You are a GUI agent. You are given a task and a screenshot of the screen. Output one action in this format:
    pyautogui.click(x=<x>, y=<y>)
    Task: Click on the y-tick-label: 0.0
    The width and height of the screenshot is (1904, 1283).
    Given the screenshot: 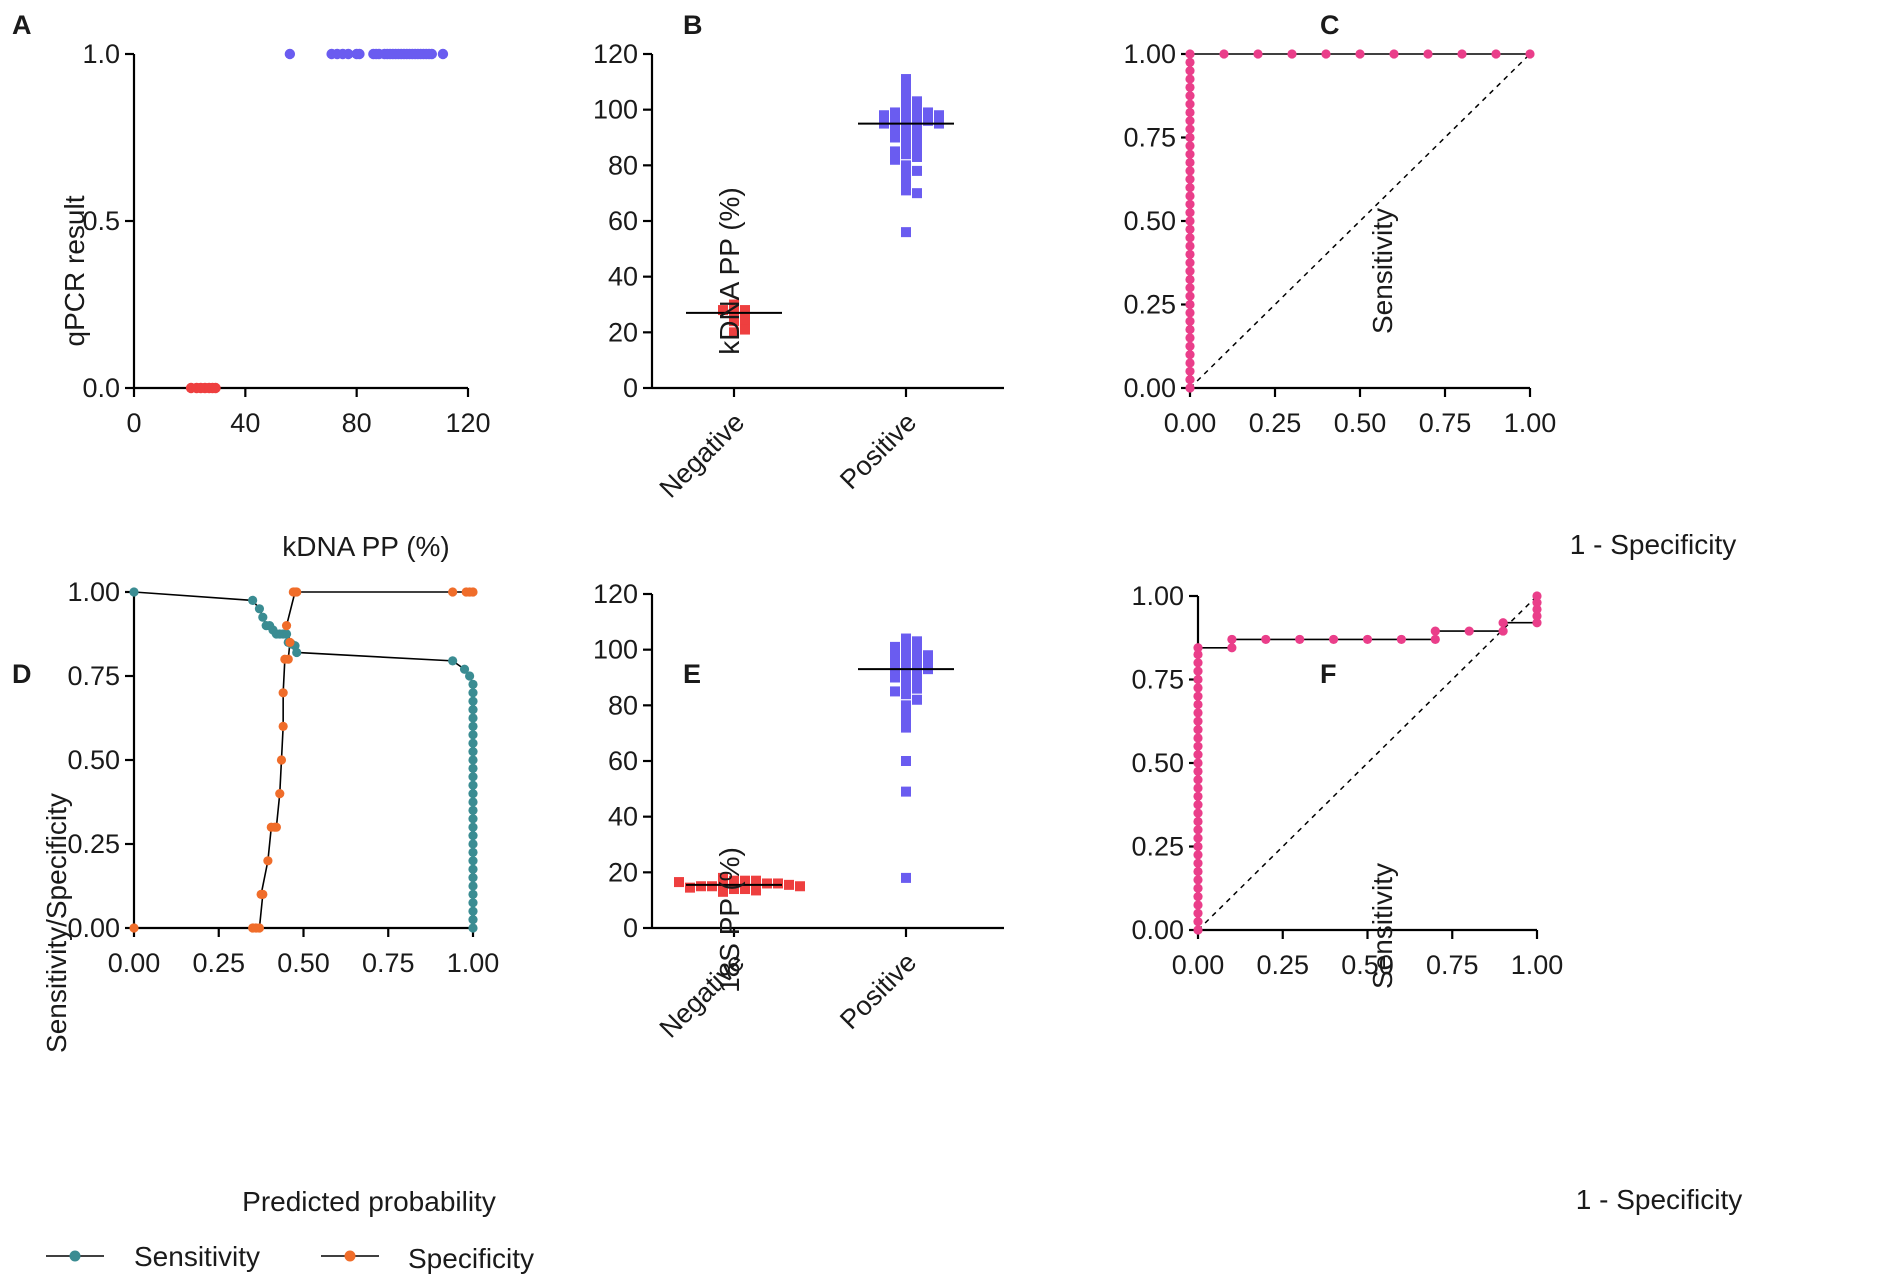 What is the action you would take?
    pyautogui.click(x=101, y=388)
    